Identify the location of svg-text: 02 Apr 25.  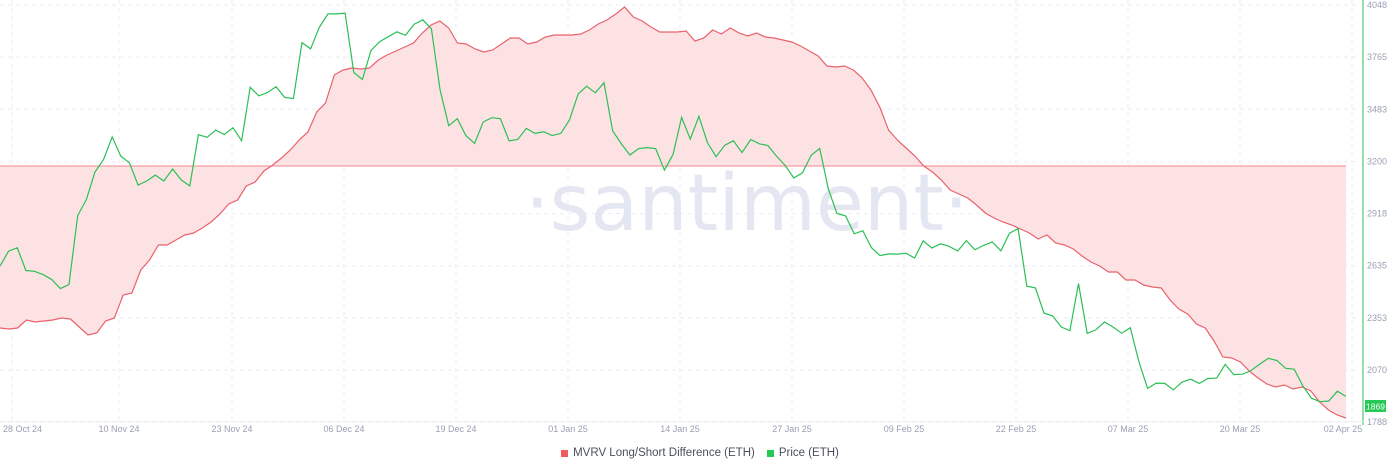
(1343, 429).